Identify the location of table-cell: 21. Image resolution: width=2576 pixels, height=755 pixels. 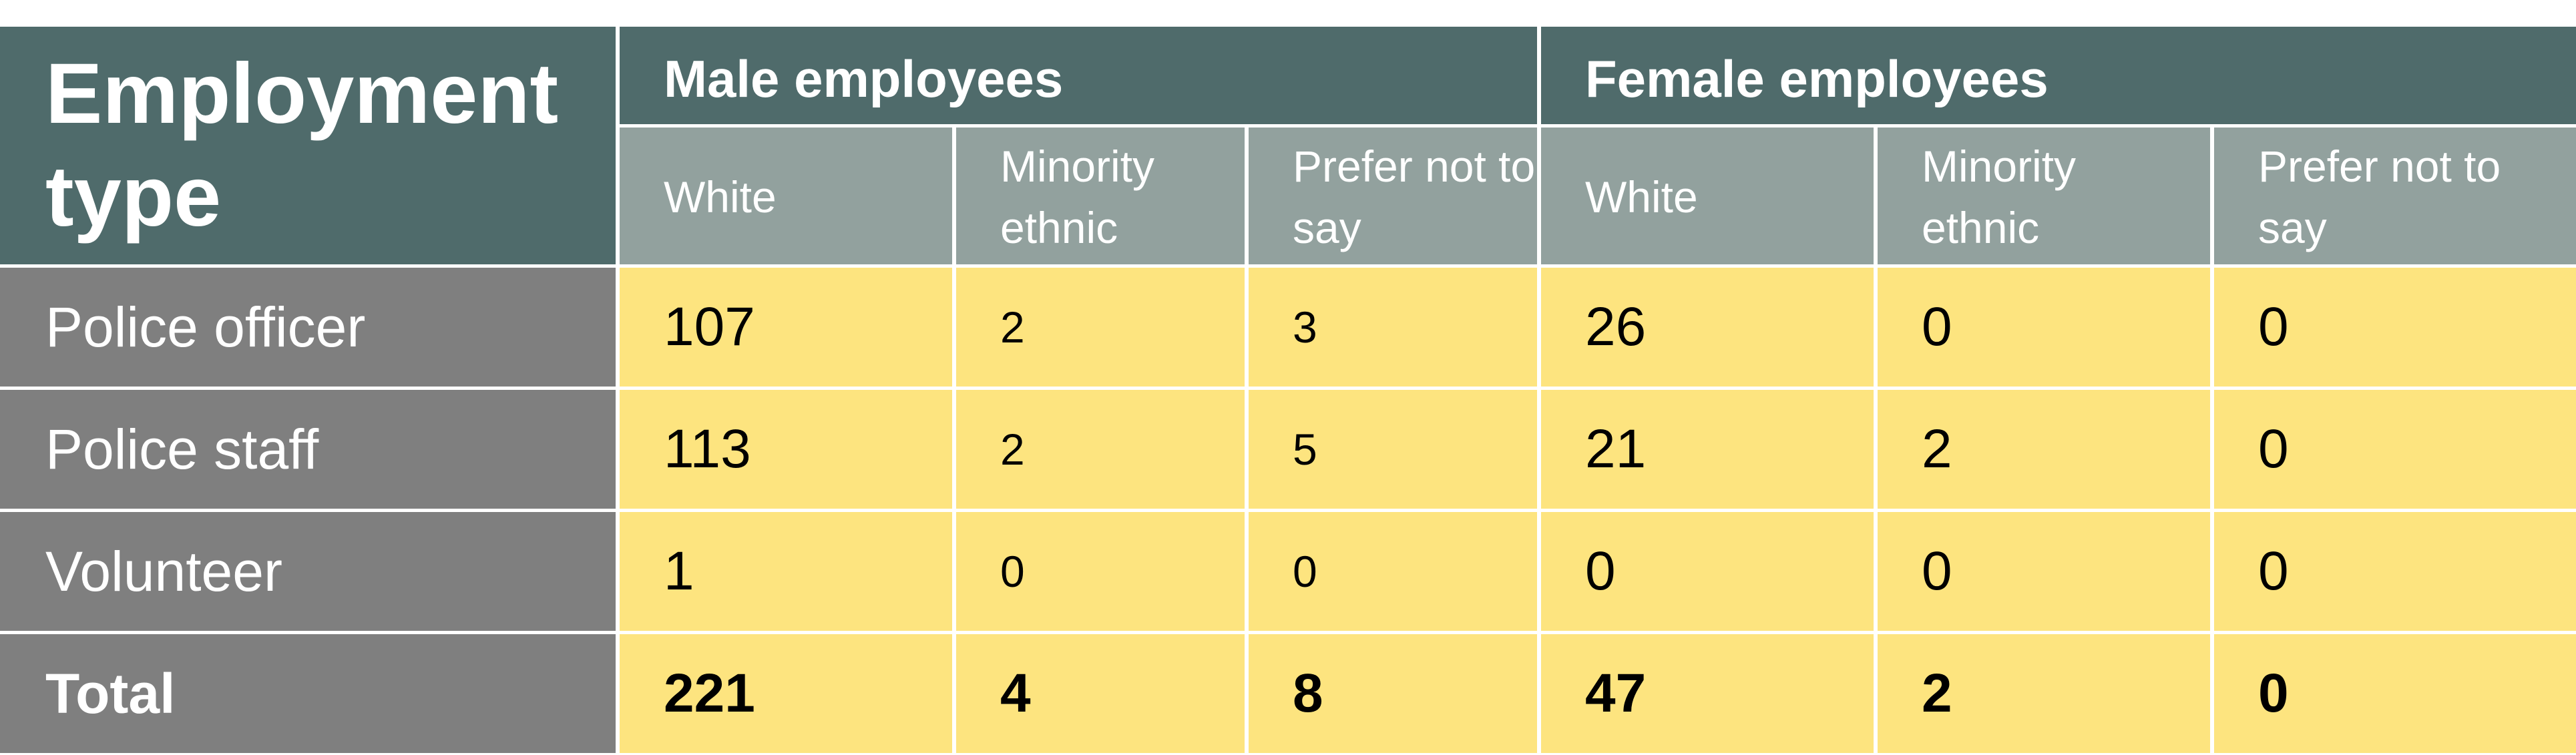
(1707, 449).